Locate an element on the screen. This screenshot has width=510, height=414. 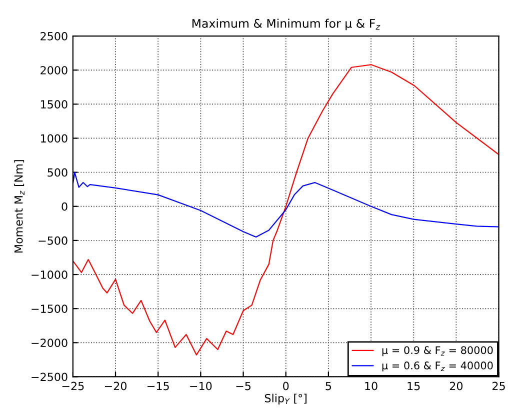
y-axis-title: Moment M$_{z}$ [Nm] is located at coordinates (19, 206).